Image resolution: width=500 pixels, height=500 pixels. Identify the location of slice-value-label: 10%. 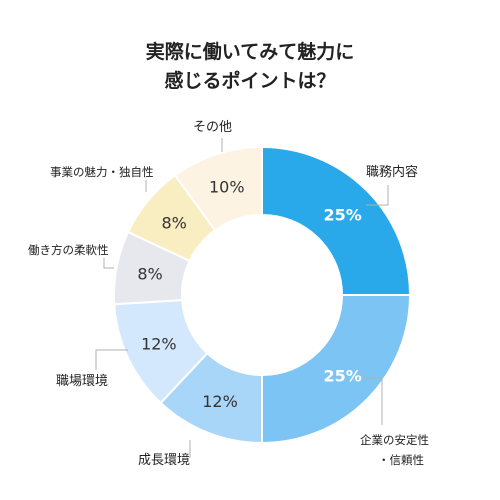
(227, 187).